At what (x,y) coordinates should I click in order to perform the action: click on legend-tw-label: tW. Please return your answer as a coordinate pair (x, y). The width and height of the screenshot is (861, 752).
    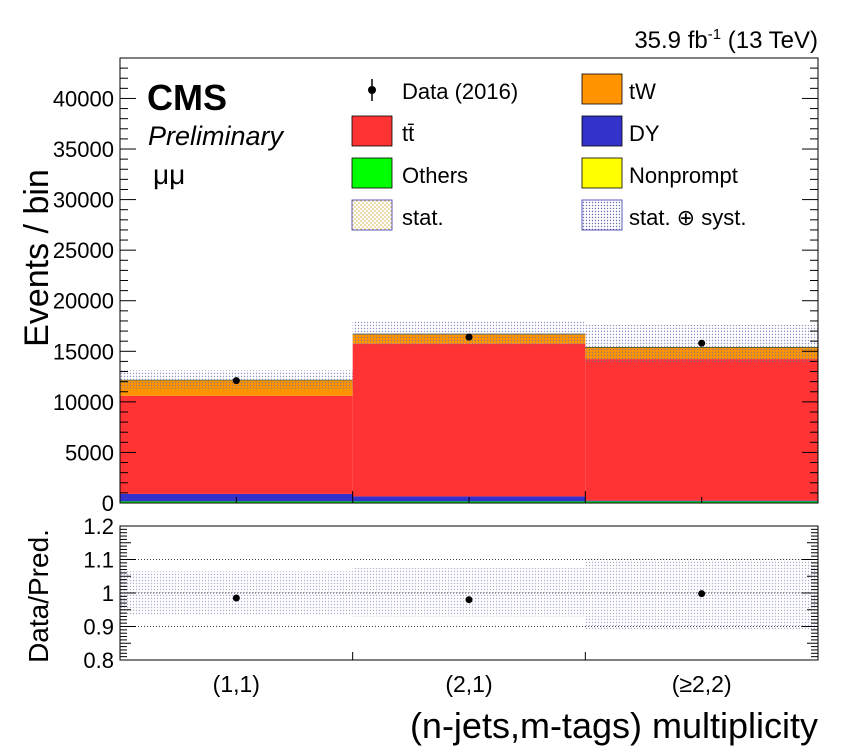
    Looking at the image, I should click on (642, 91).